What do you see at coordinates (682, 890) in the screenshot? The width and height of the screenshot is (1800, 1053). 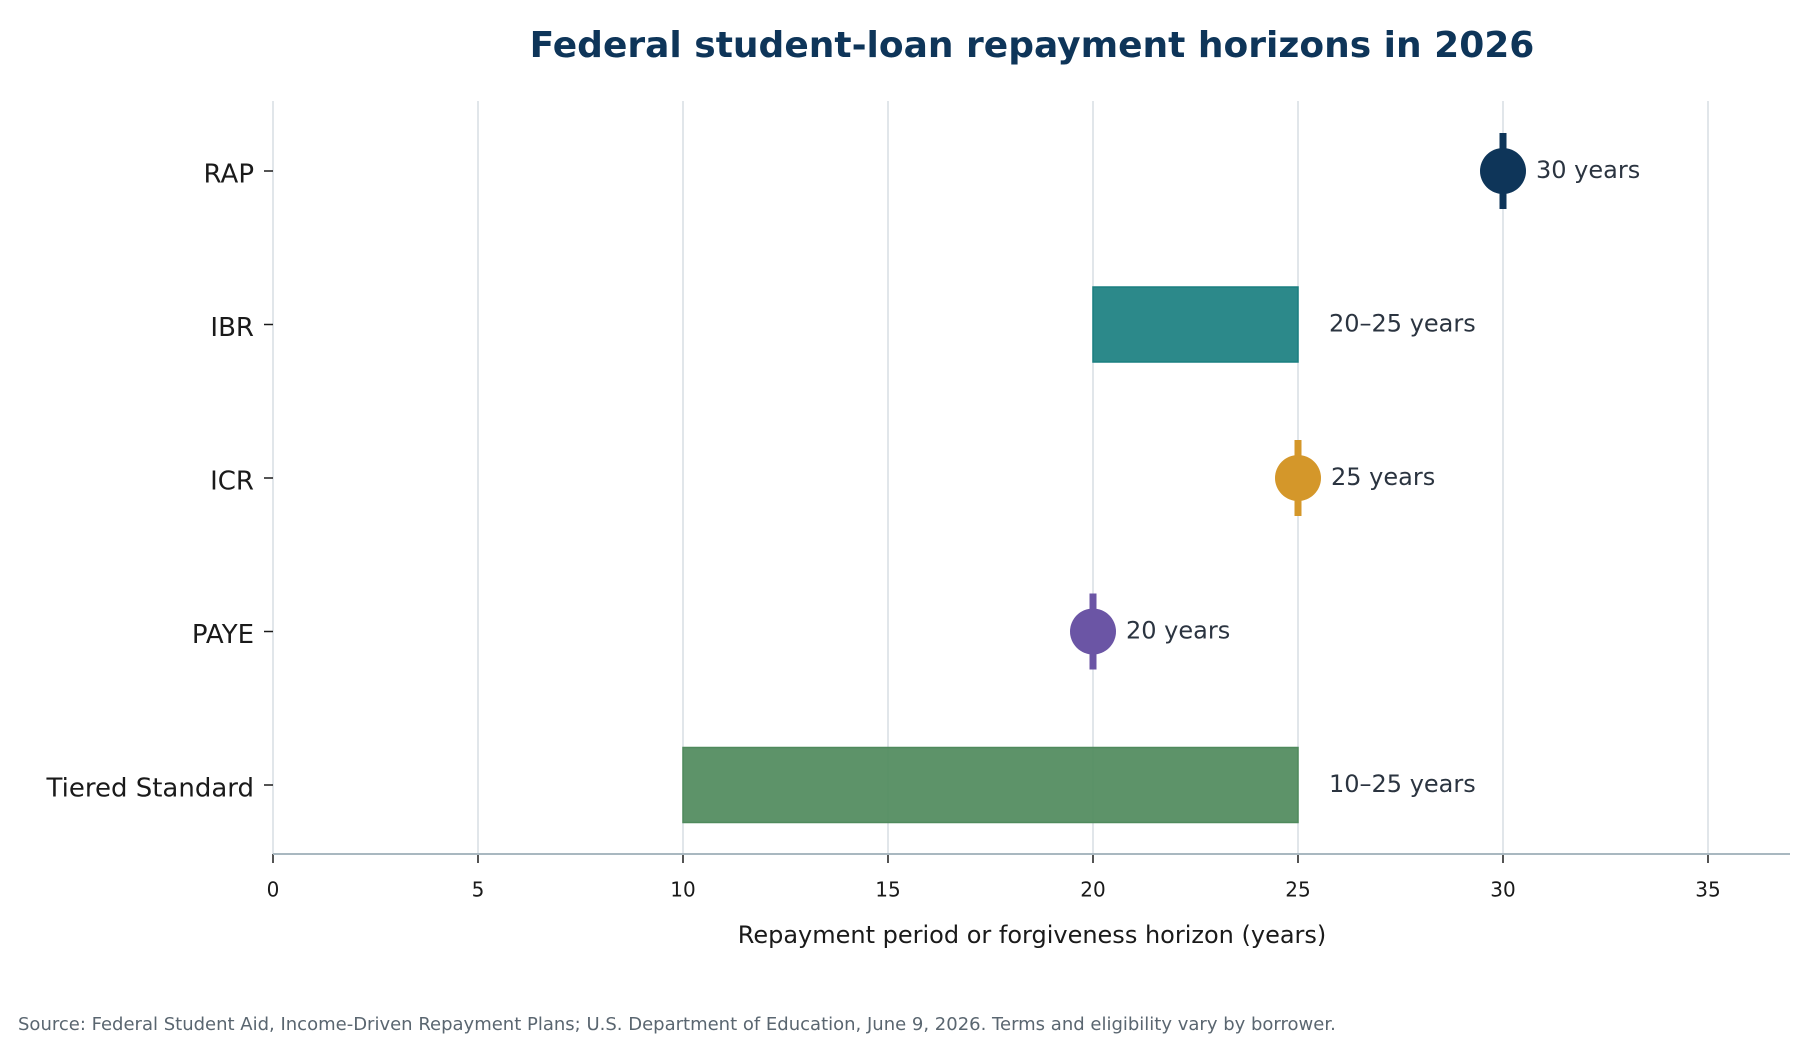 I see `x-tick-label: 10` at bounding box center [682, 890].